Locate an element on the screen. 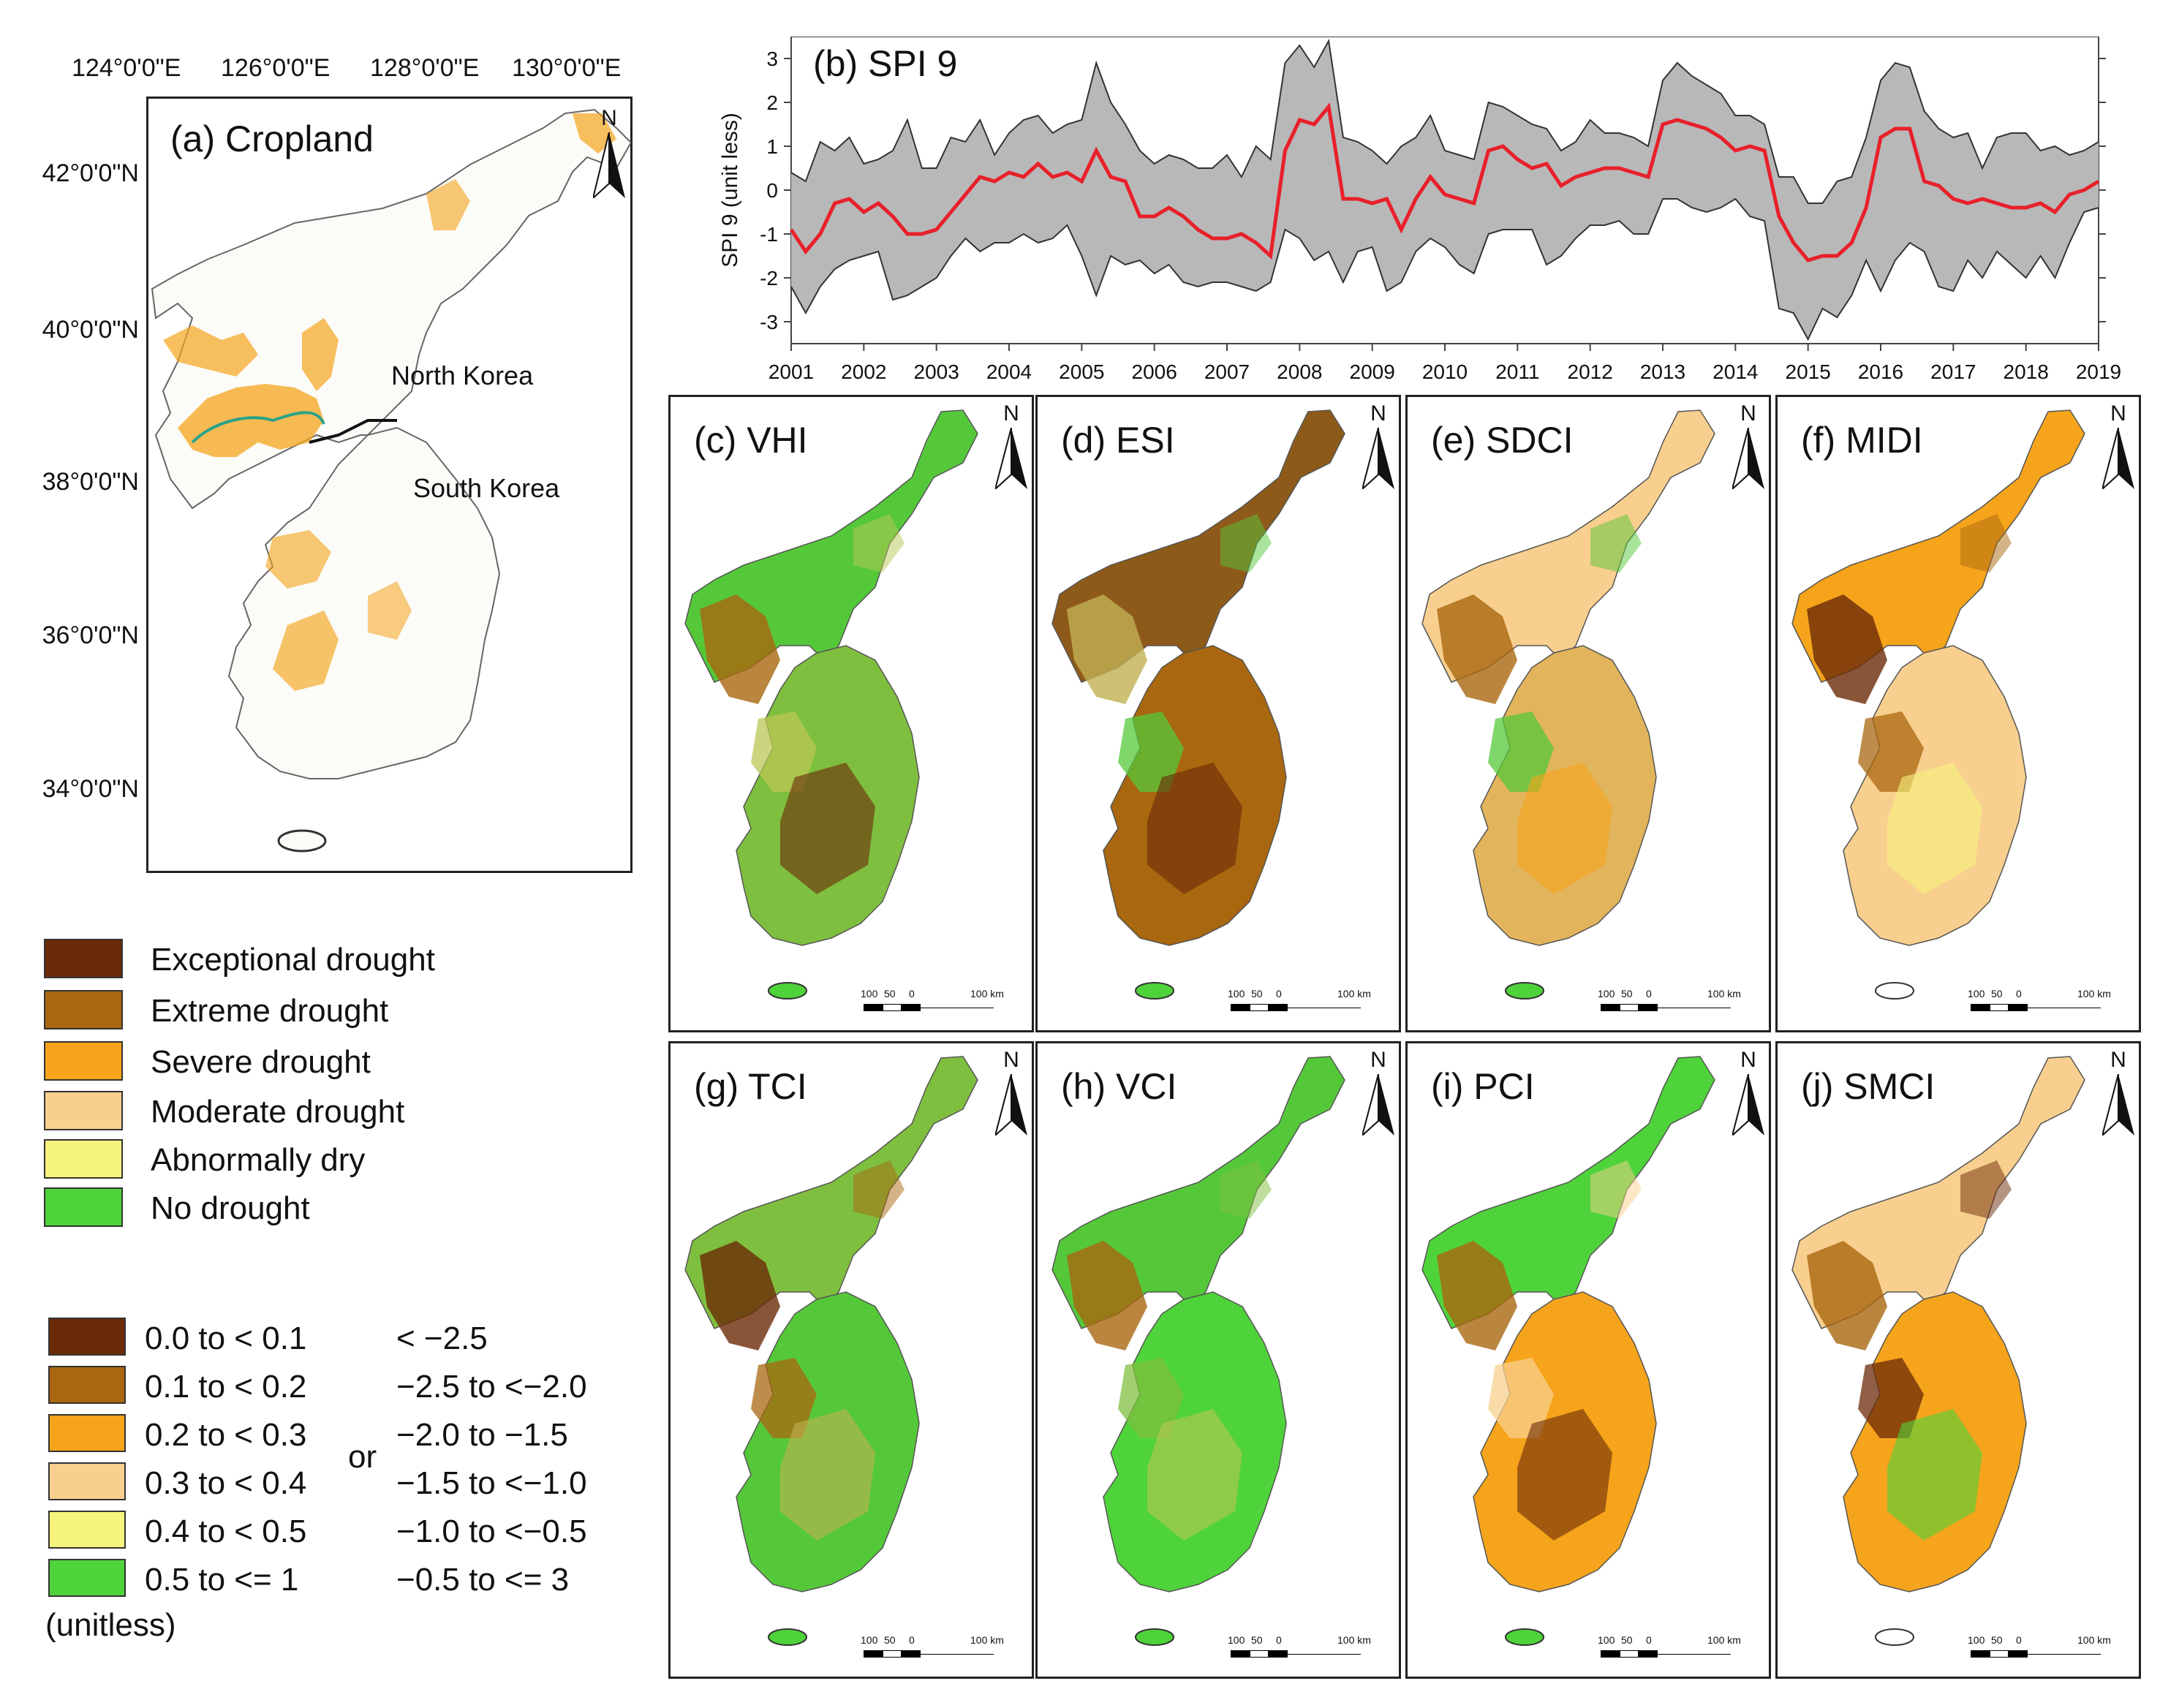  map-panel: (g) TCI N 100 50 0 100 km is located at coordinates (851, 1360).